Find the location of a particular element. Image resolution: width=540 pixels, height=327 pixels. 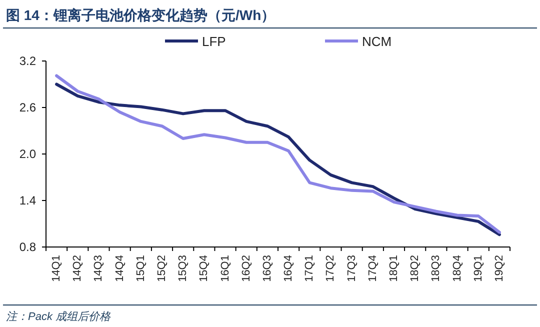

y-tick-label: 2.6 is located at coordinates (27, 107).